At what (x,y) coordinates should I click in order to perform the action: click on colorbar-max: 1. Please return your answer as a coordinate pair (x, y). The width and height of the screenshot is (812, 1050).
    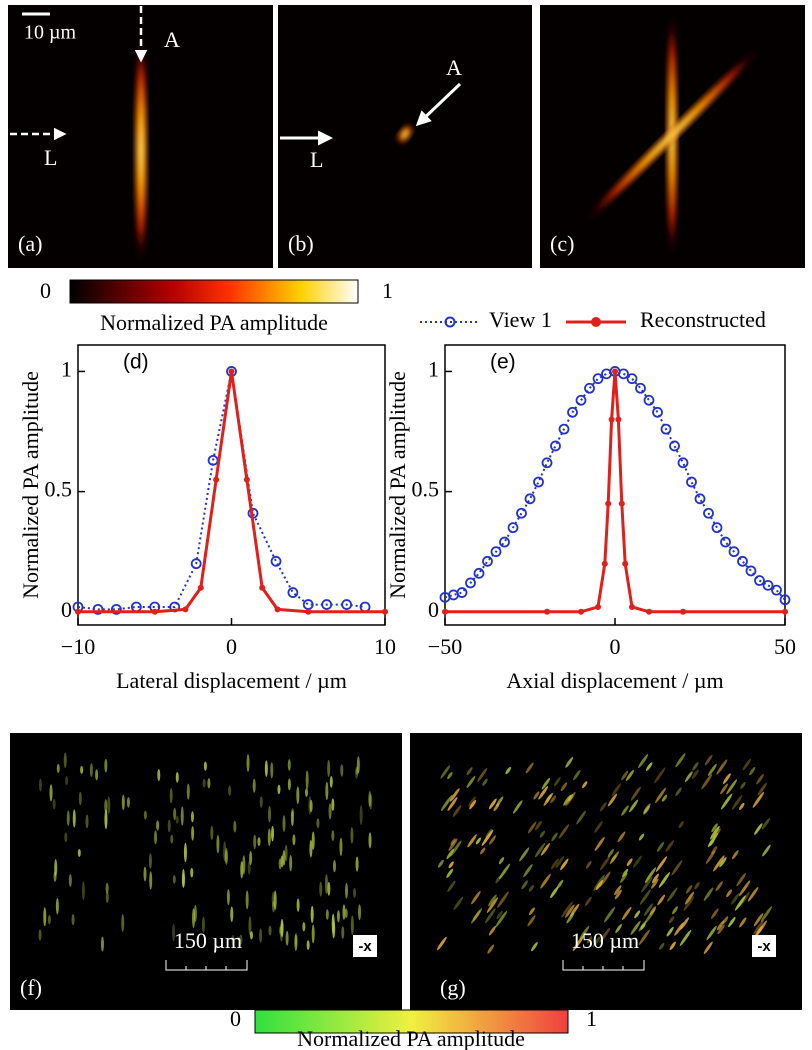
    Looking at the image, I should click on (591, 1018).